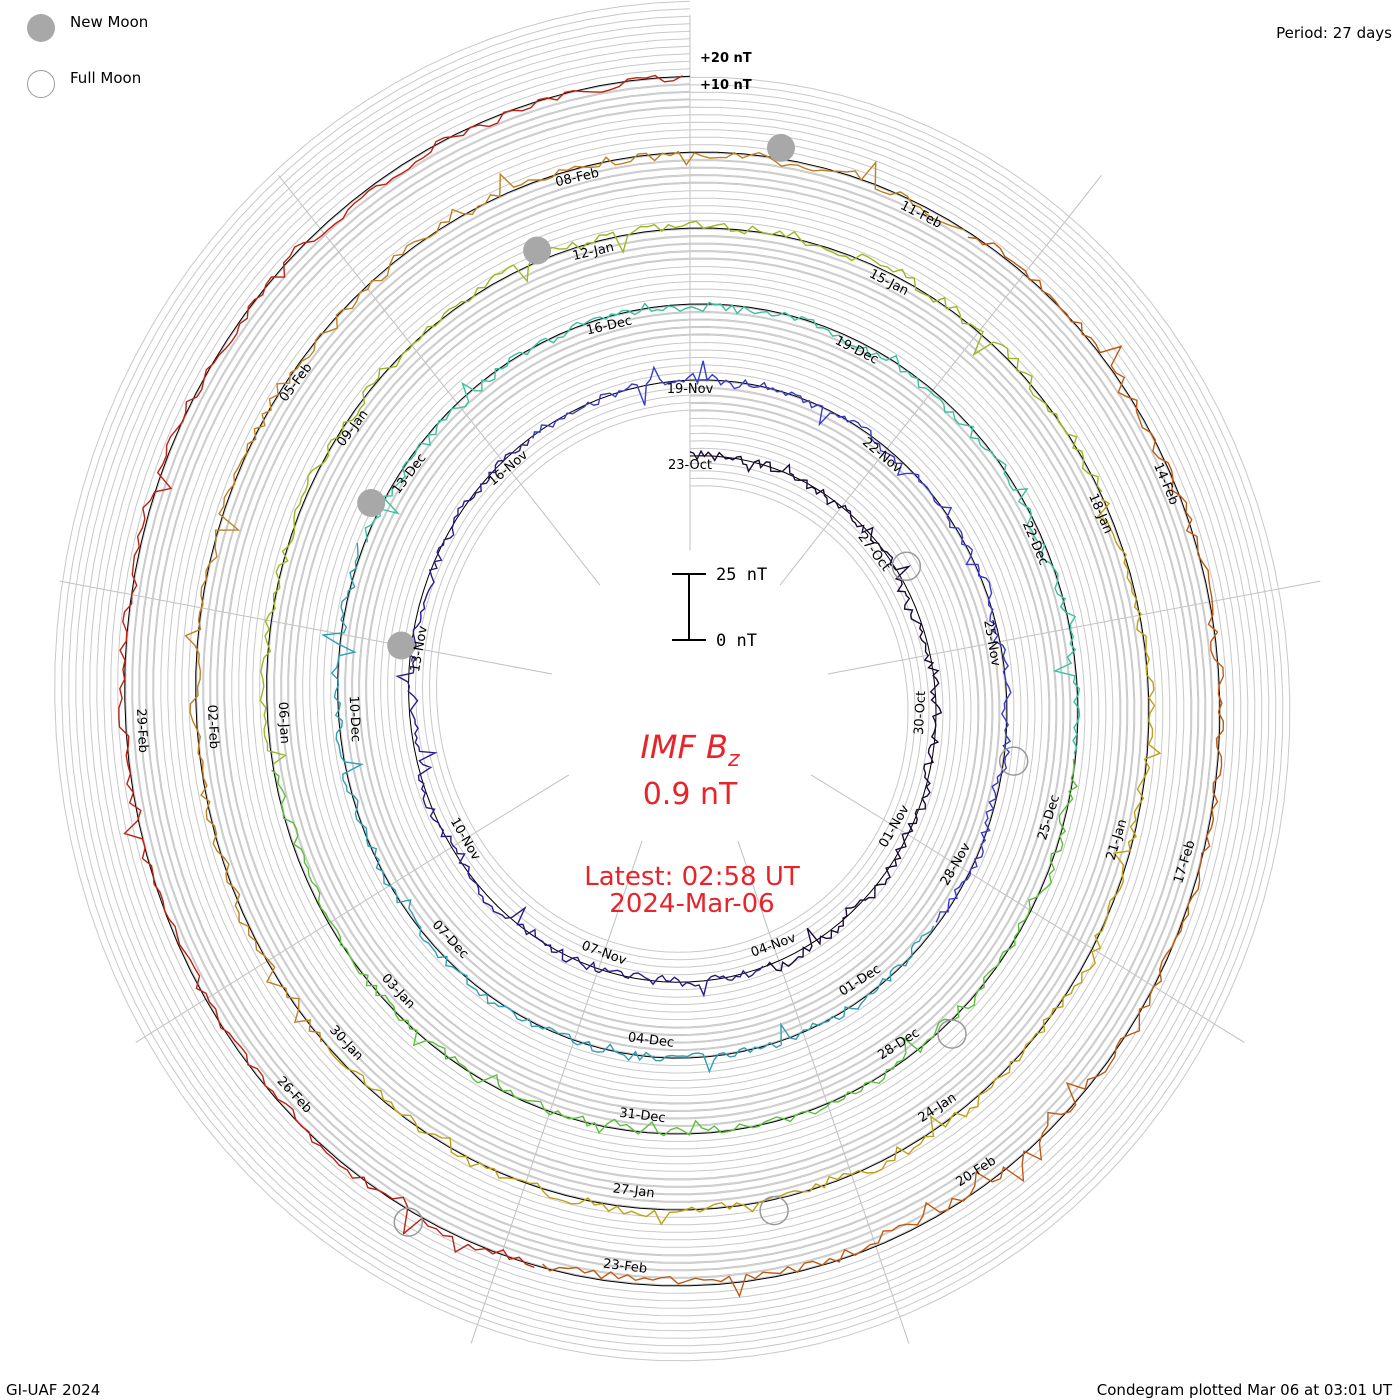 This screenshot has width=1400, height=1400. What do you see at coordinates (41, 84) in the screenshot?
I see `full-moon-key-icon` at bounding box center [41, 84].